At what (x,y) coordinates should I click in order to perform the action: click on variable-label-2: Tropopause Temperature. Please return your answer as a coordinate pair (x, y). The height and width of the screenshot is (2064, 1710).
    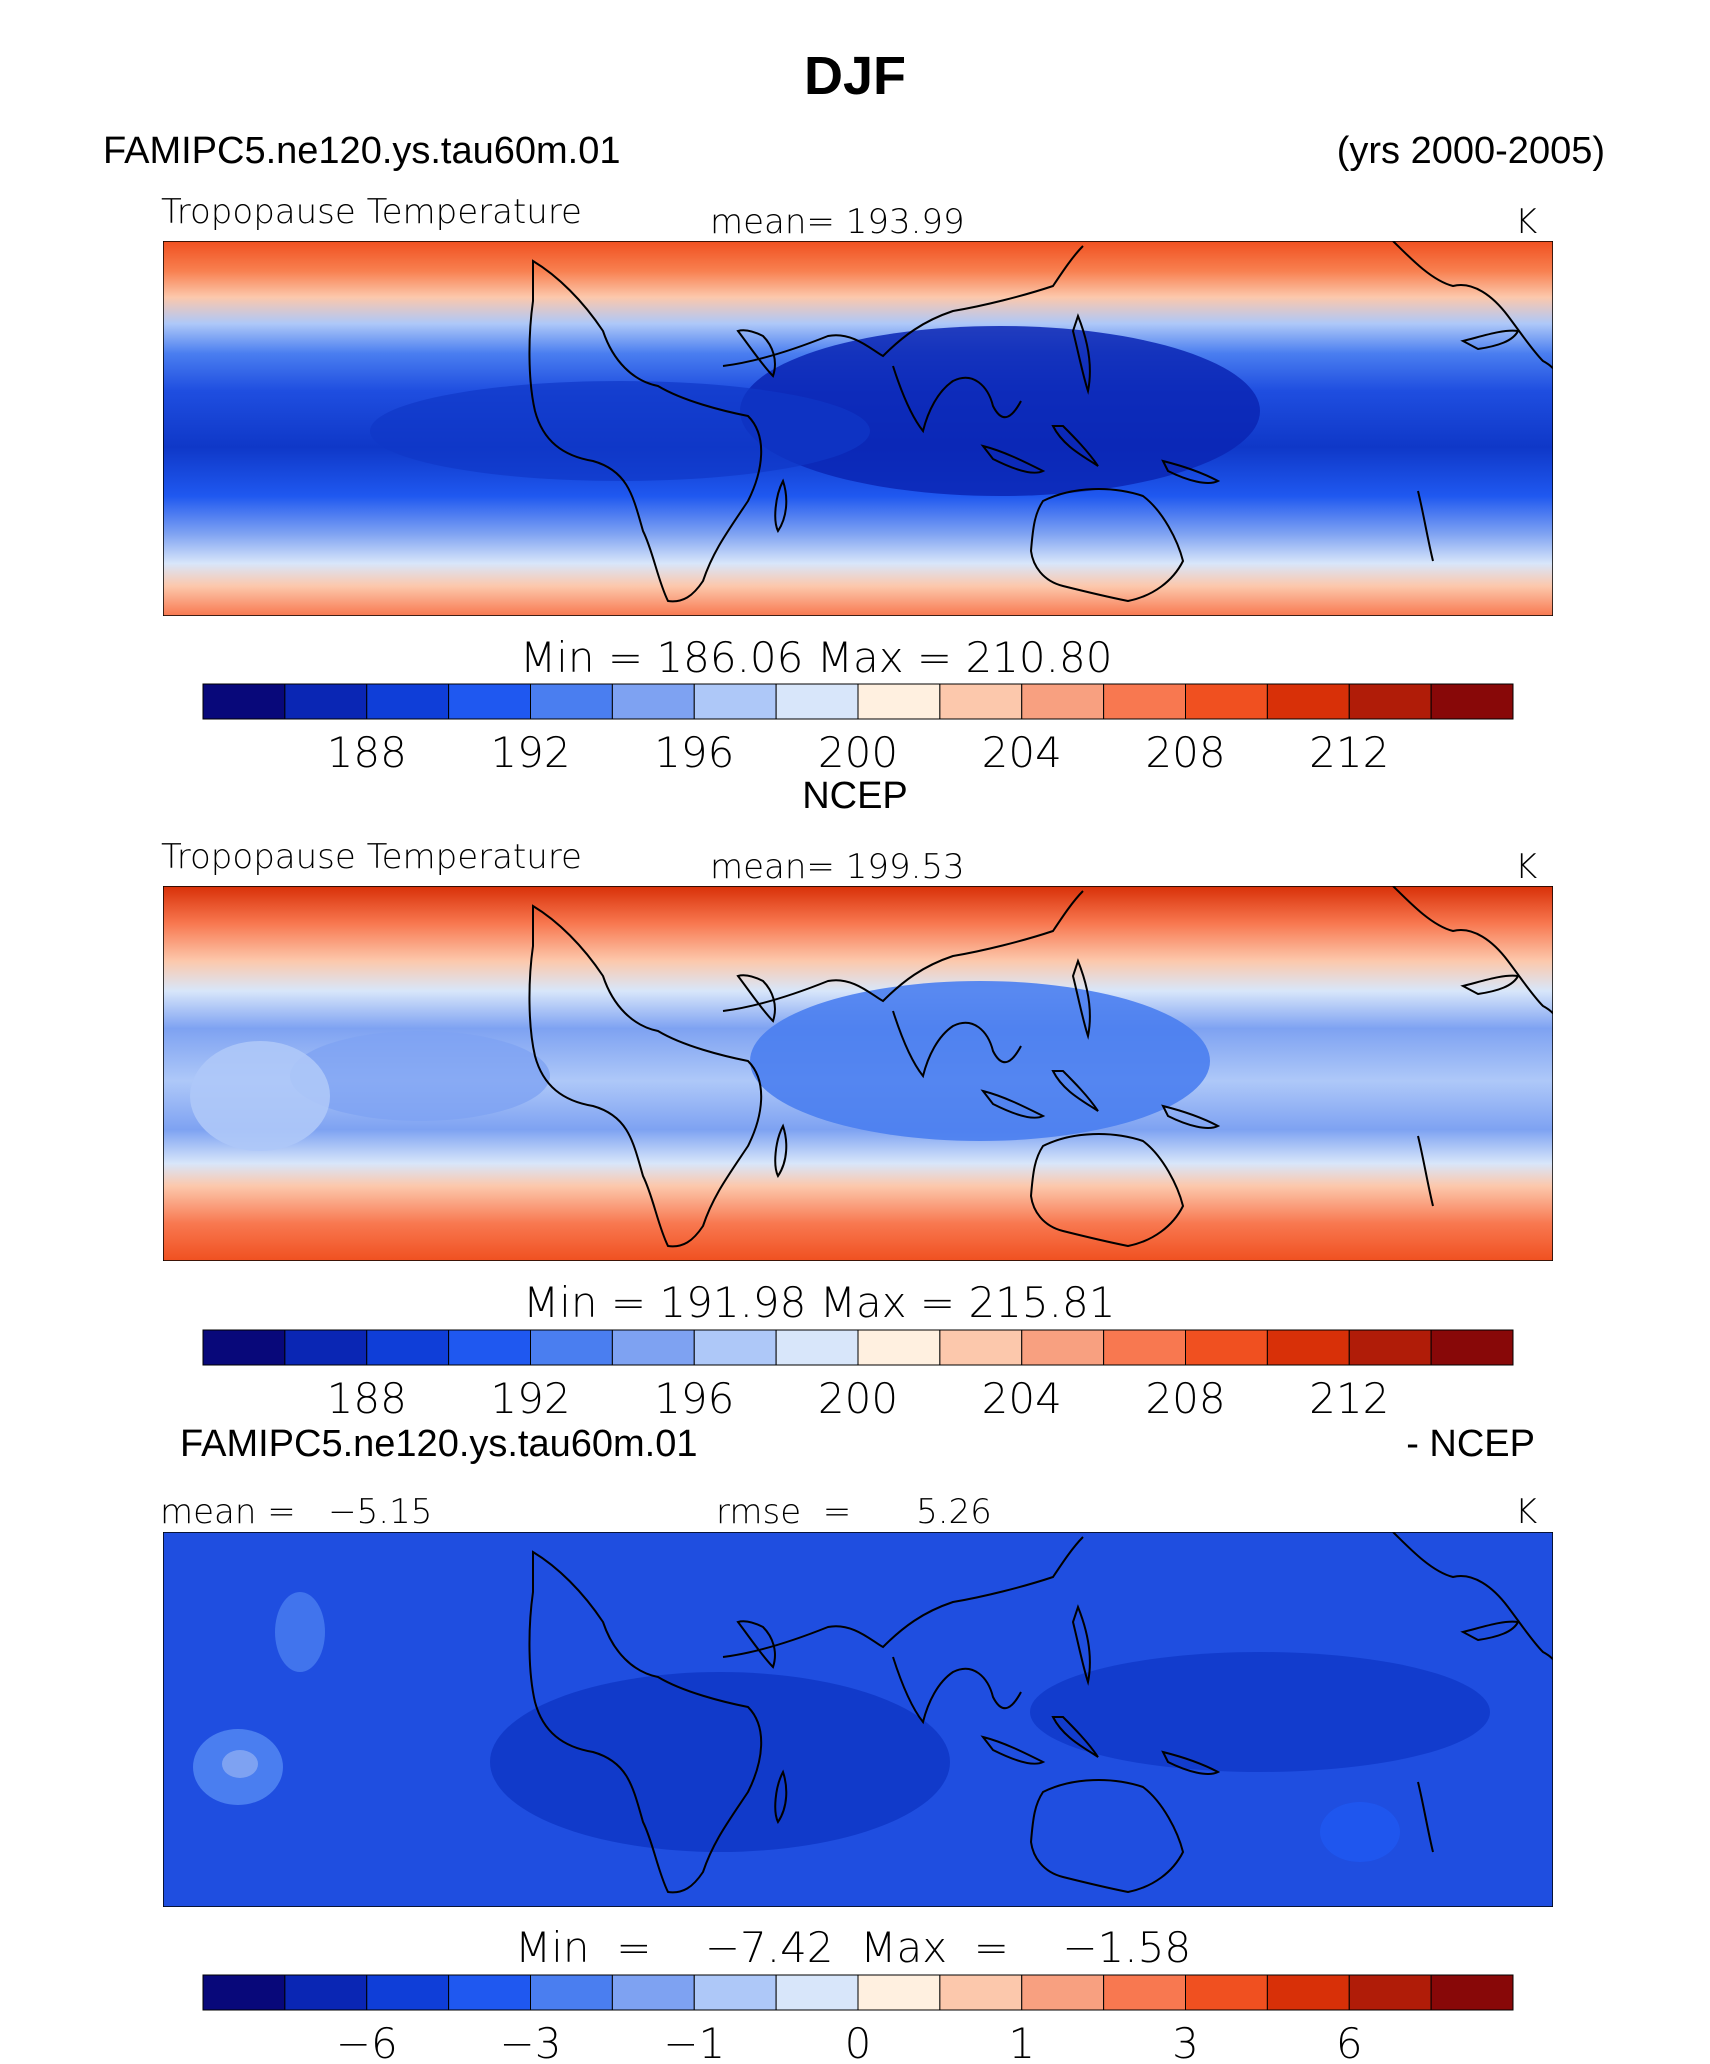
    Looking at the image, I should click on (371, 857).